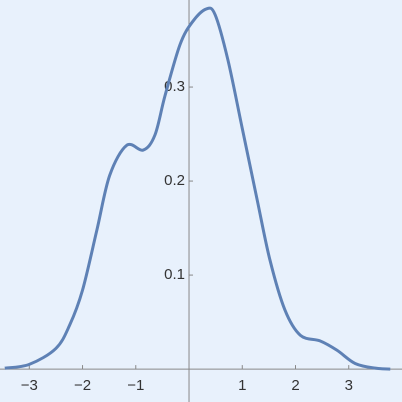 The image size is (402, 402). I want to click on x-tick-label: −1, so click(135, 385).